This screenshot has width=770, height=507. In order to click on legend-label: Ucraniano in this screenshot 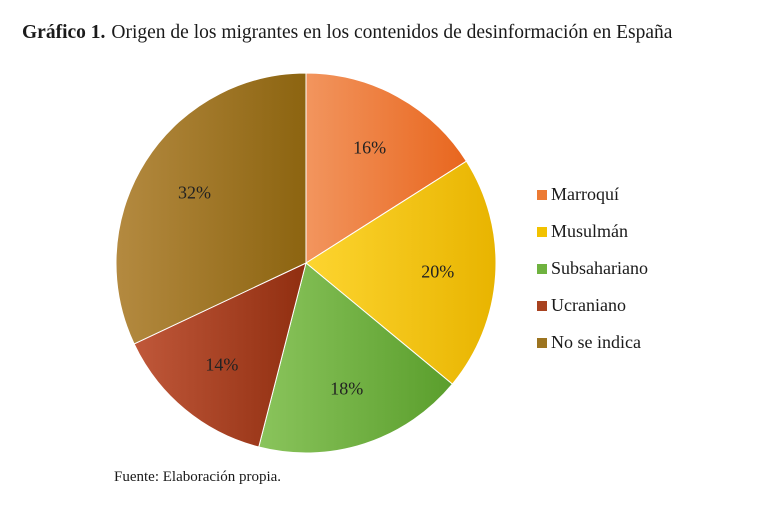, I will do `click(588, 305)`.